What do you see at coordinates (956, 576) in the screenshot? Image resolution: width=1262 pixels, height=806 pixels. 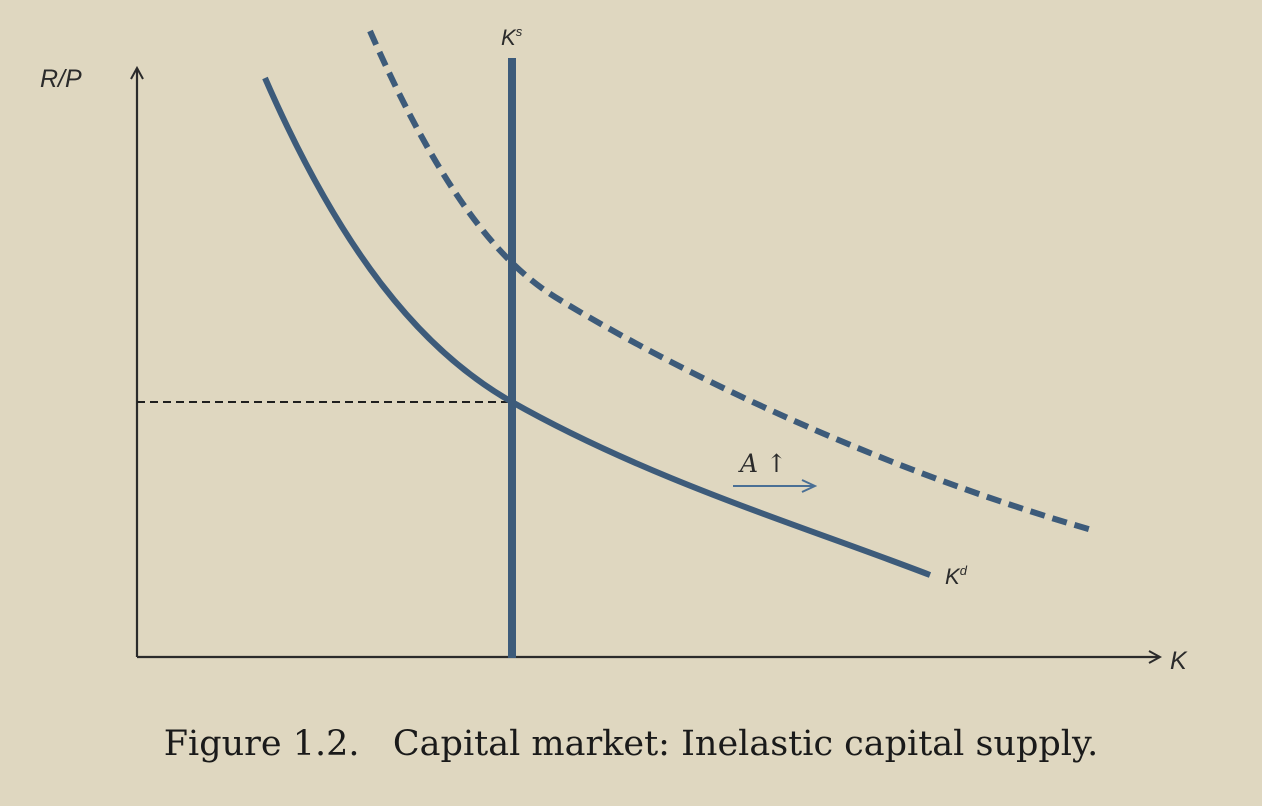 I see `demand-curve-label: Kd` at bounding box center [956, 576].